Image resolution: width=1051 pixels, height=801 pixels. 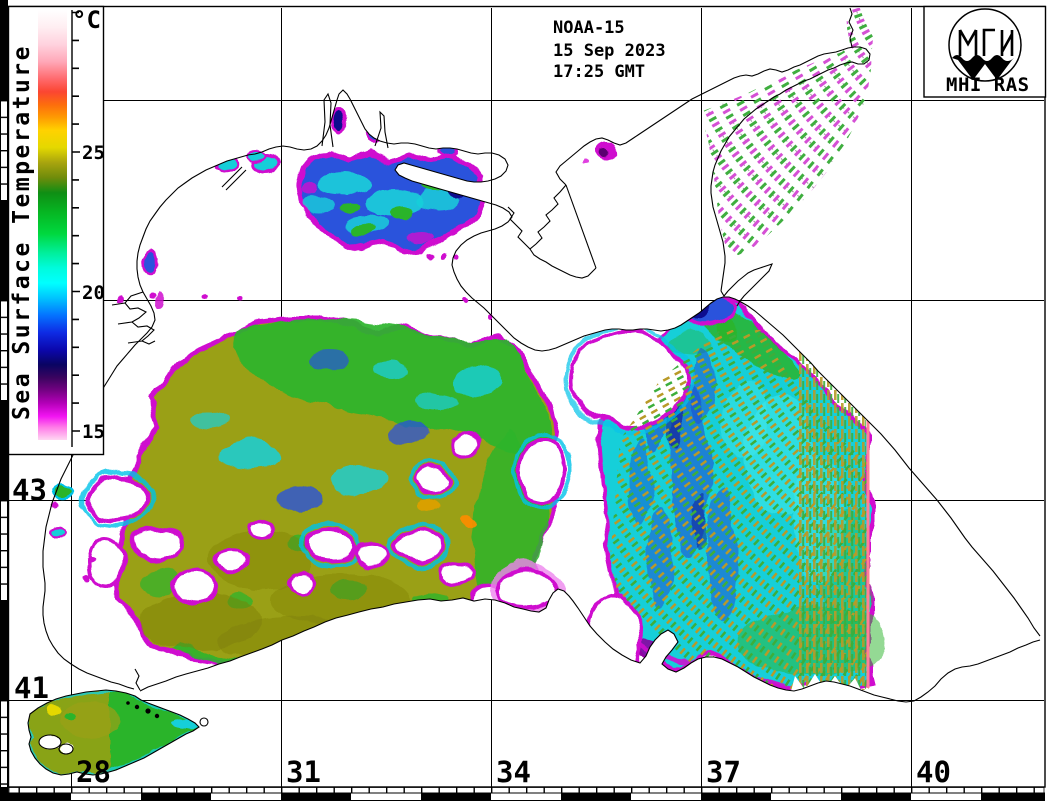 What do you see at coordinates (303, 772) in the screenshot?
I see `lon-label-31: 31` at bounding box center [303, 772].